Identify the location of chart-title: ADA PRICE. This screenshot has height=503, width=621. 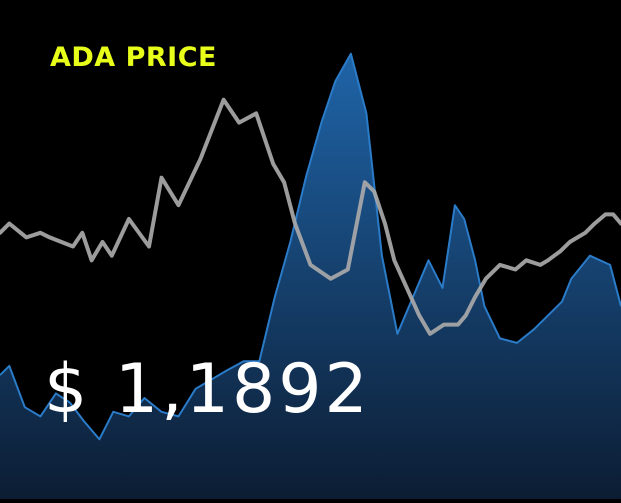
(133, 57).